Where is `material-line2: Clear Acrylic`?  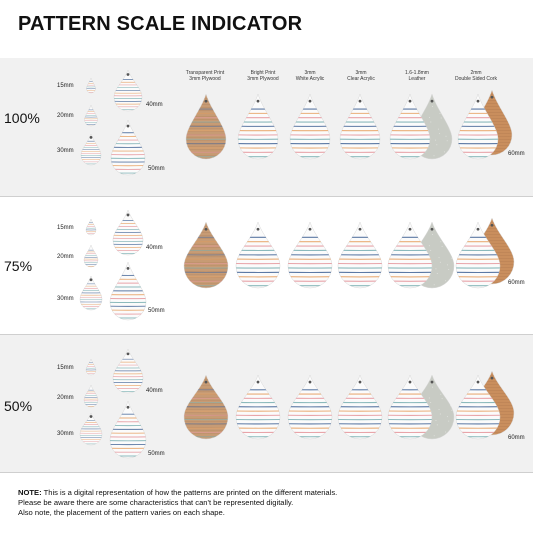 material-line2: Clear Acrylic is located at coordinates (361, 79).